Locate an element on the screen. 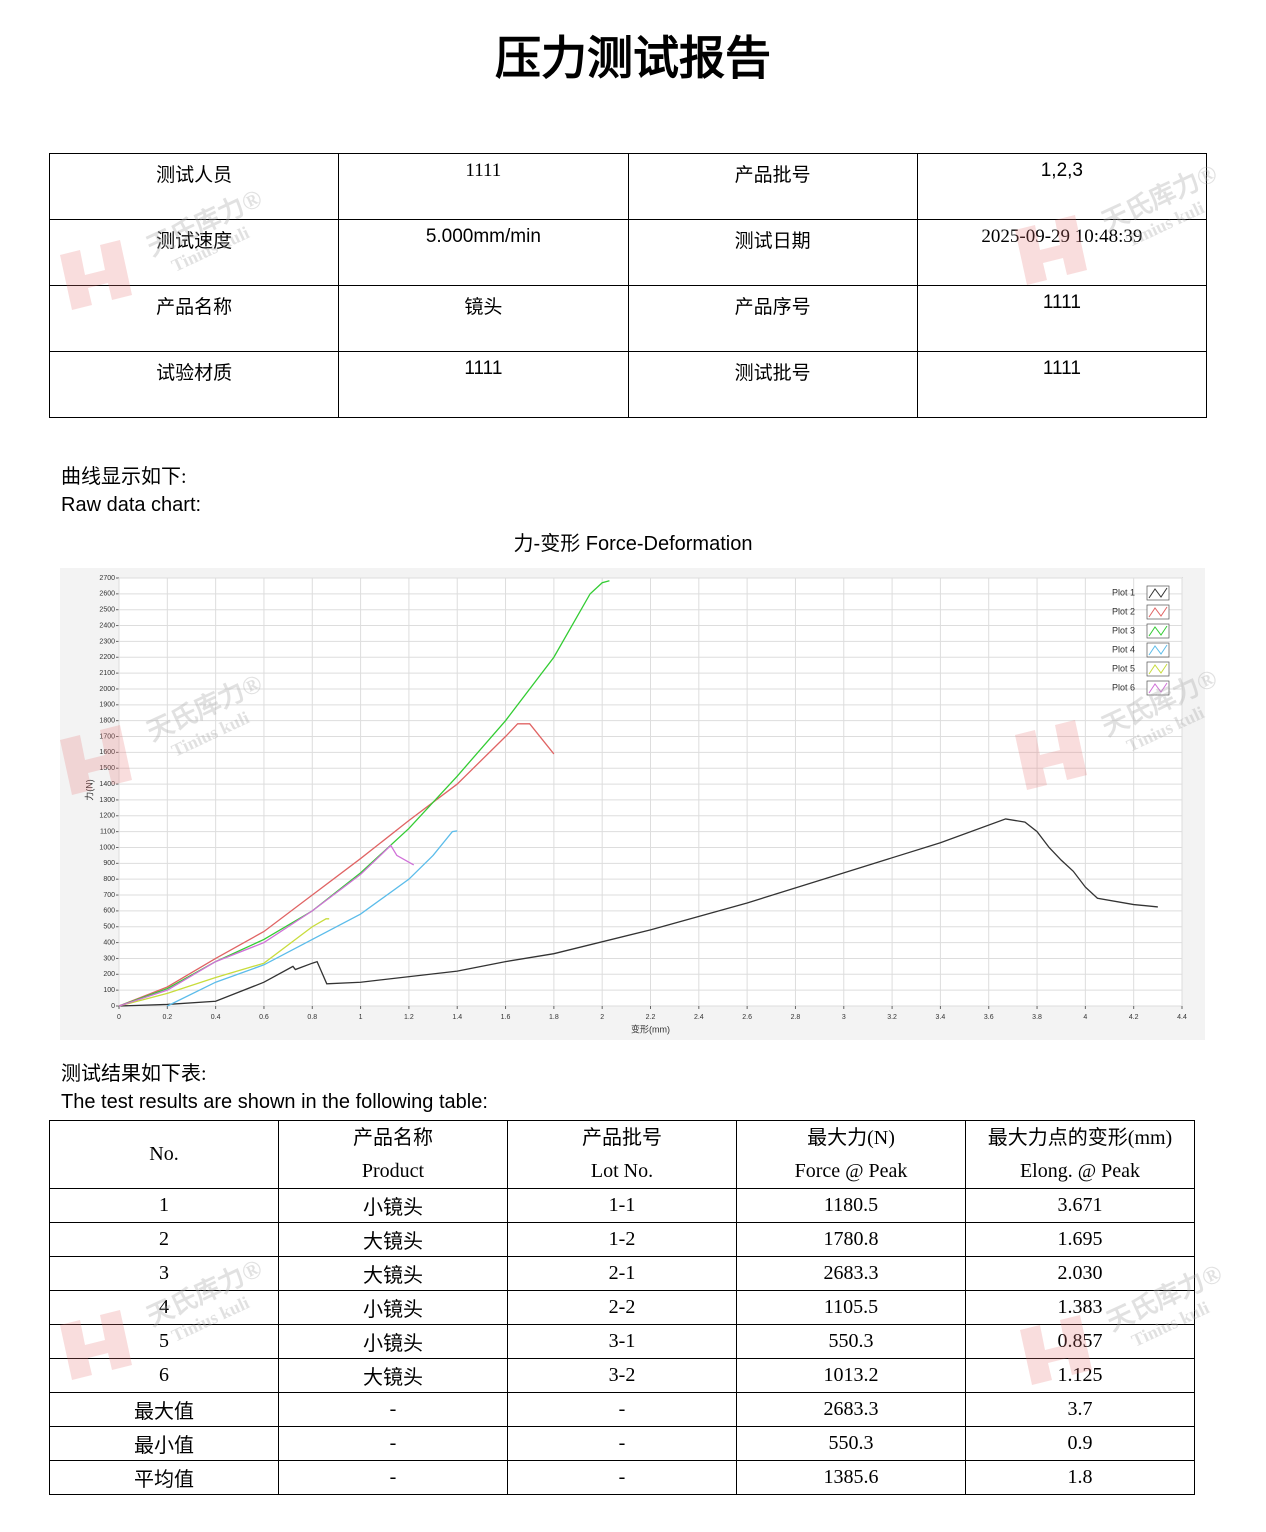 The height and width of the screenshot is (1532, 1266). x-tick-label: 1.8 is located at coordinates (554, 1017).